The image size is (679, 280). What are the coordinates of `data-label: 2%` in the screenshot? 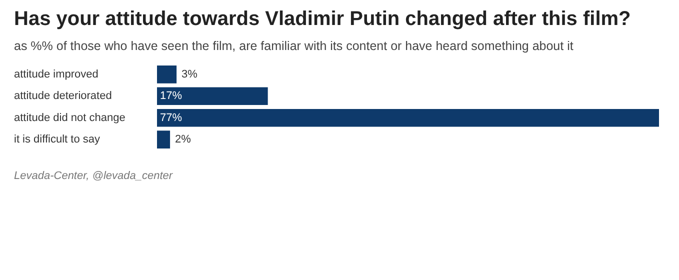 It's located at (183, 140).